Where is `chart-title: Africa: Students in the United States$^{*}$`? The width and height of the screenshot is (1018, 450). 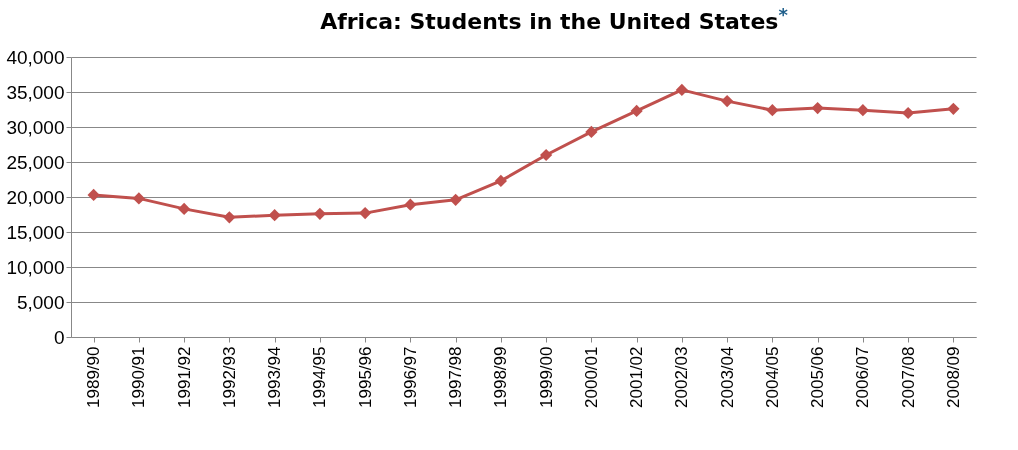
chart-title: Africa: Students in the United States$^{*}$ is located at coordinates (554, 19).